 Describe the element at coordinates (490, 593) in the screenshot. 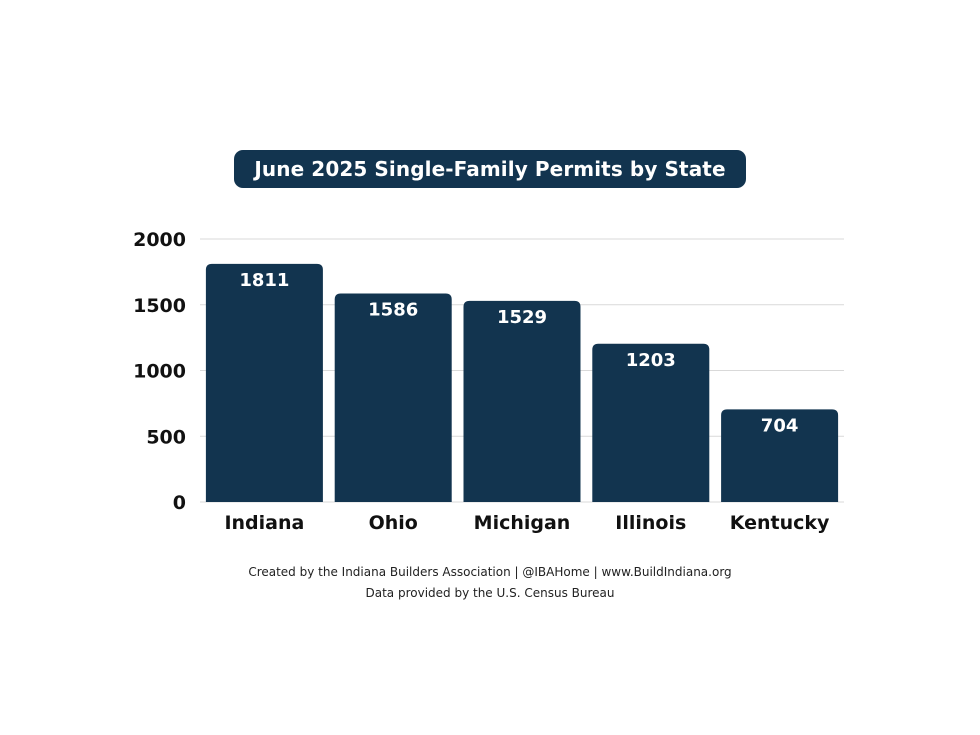

I see `footer-source: Data provided by the U.S. Census Bureau` at that location.